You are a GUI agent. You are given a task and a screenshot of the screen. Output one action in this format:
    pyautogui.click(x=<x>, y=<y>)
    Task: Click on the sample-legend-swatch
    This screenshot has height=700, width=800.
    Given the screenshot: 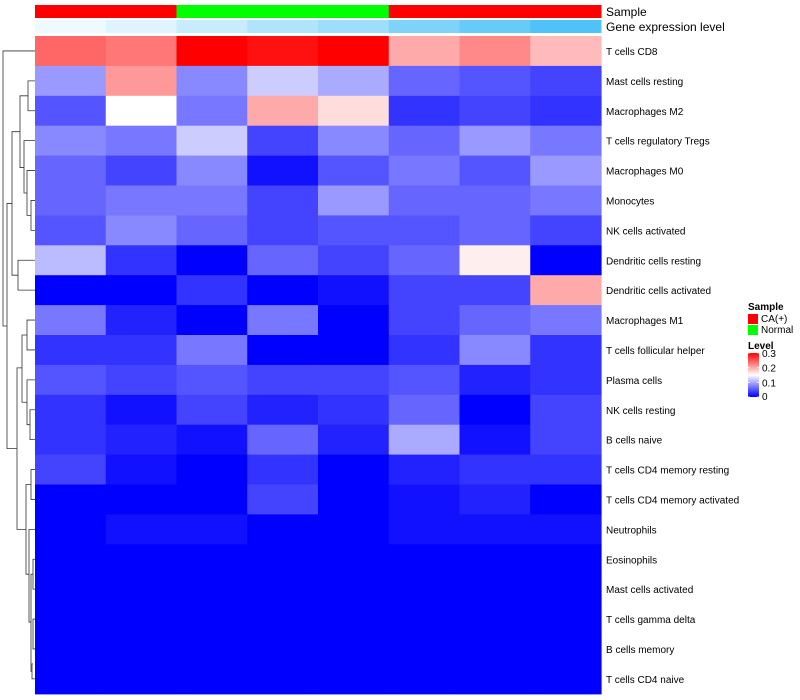 What is the action you would take?
    pyautogui.click(x=753, y=330)
    